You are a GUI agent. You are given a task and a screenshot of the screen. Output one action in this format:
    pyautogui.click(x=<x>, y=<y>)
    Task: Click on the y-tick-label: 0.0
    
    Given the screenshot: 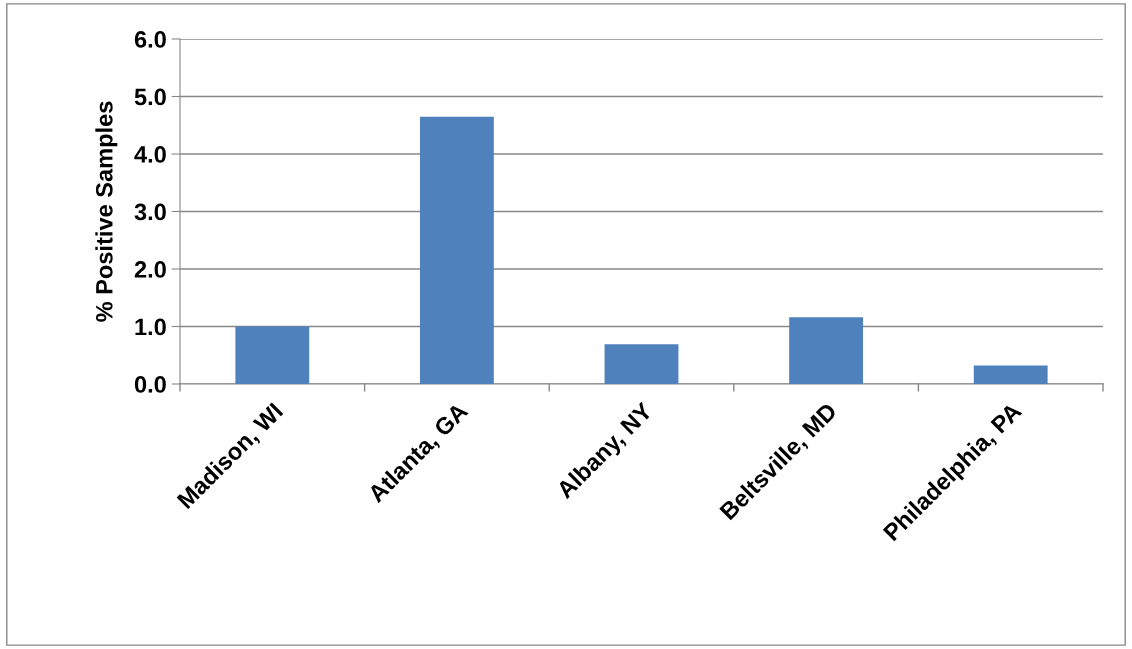 What is the action you would take?
    pyautogui.click(x=150, y=384)
    